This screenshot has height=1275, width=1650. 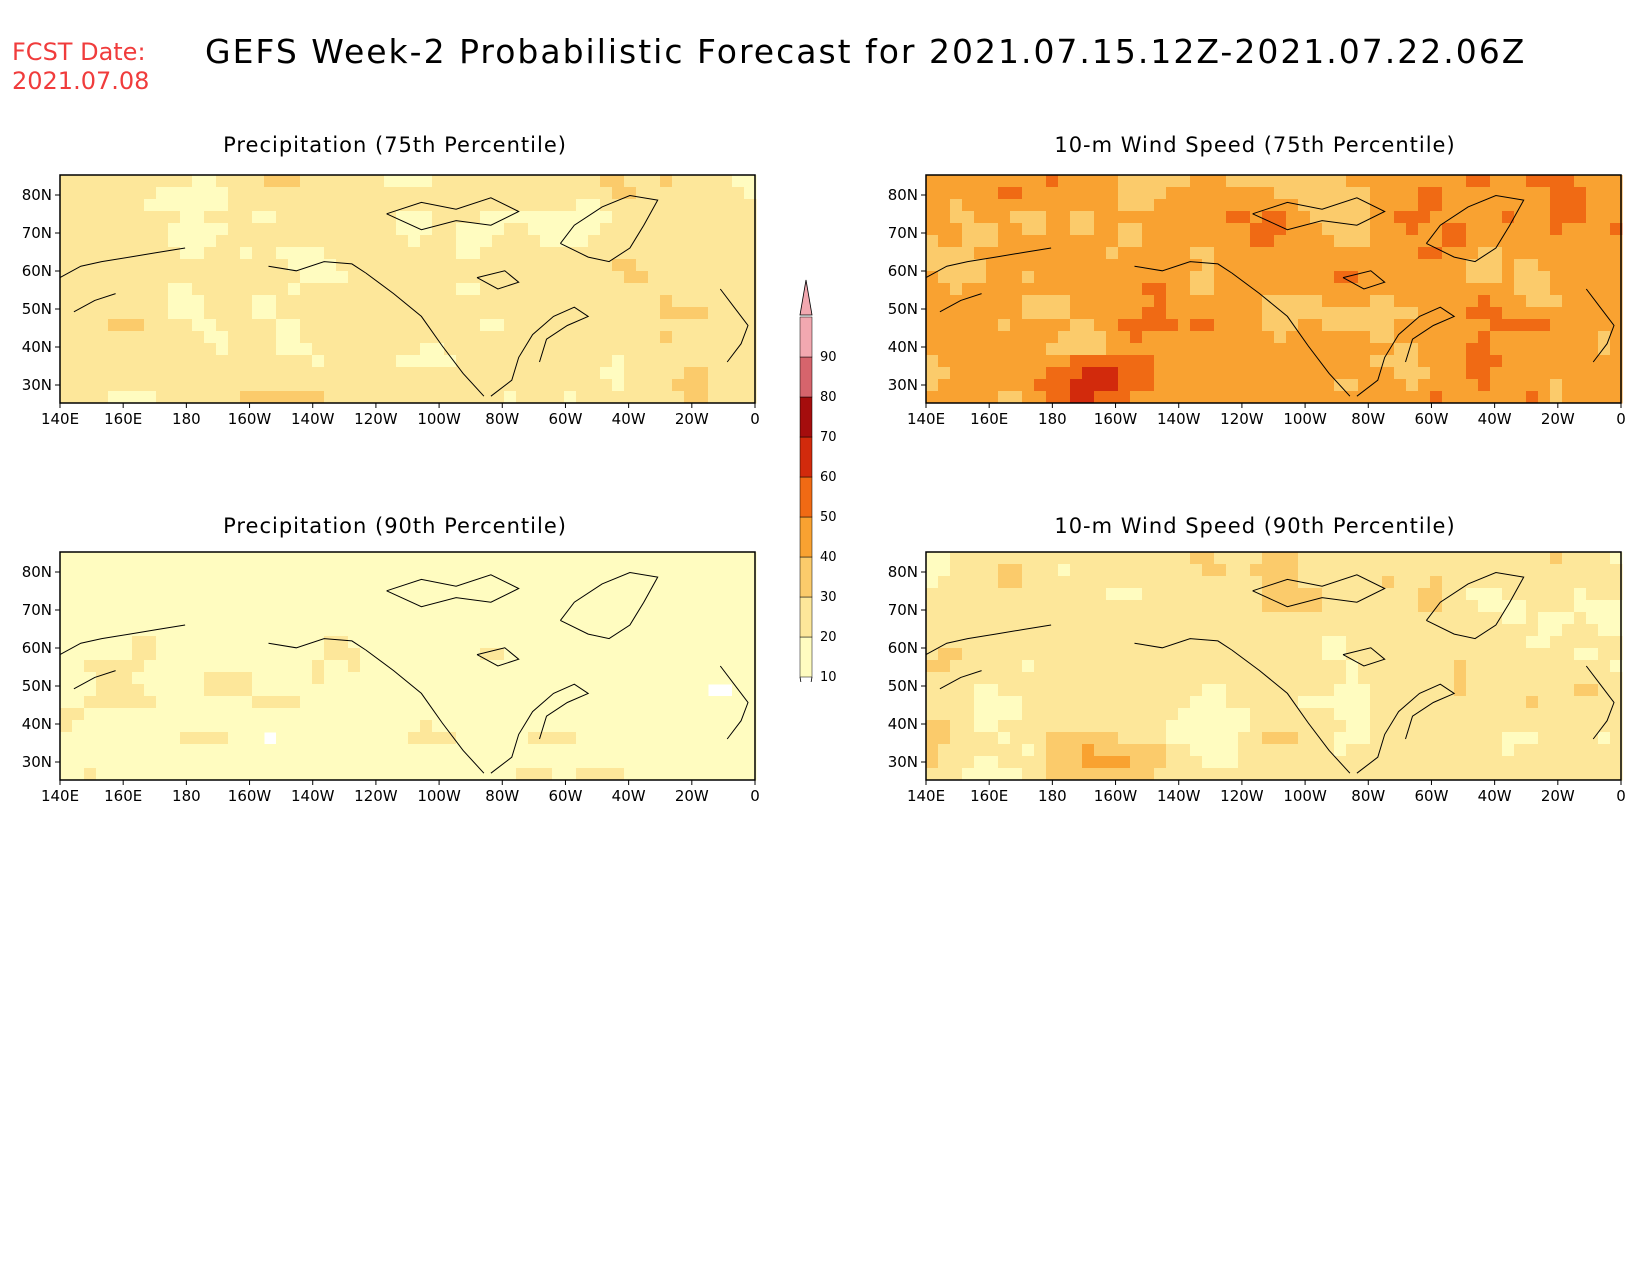 What do you see at coordinates (1242, 796) in the screenshot?
I see `lon-label: 120W` at bounding box center [1242, 796].